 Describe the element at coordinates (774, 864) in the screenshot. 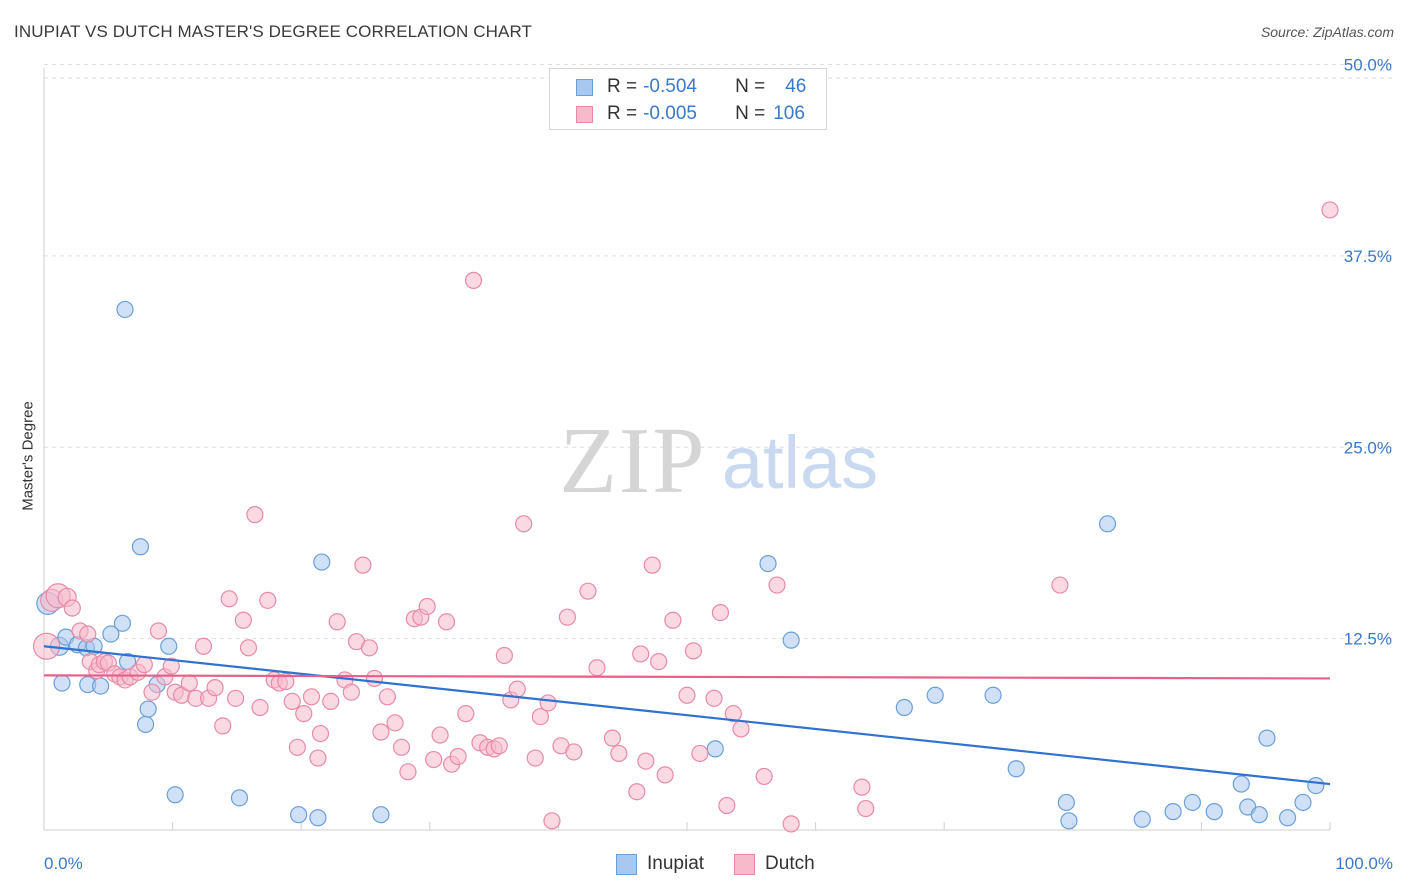

I see `series-legend-dutch: Dutch` at that location.